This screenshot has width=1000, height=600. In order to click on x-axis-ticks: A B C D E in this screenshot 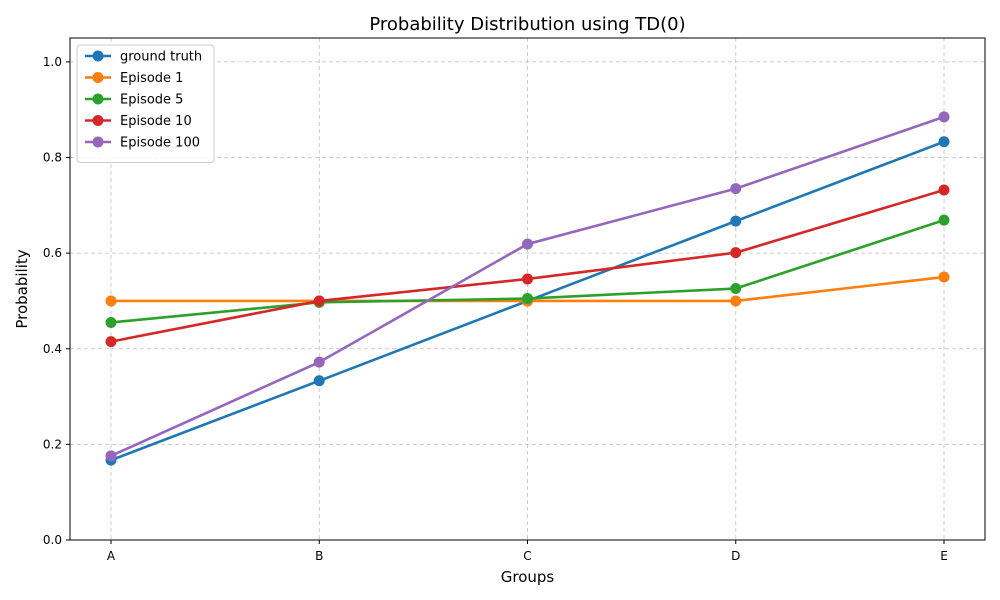, I will do `click(527, 551)`.